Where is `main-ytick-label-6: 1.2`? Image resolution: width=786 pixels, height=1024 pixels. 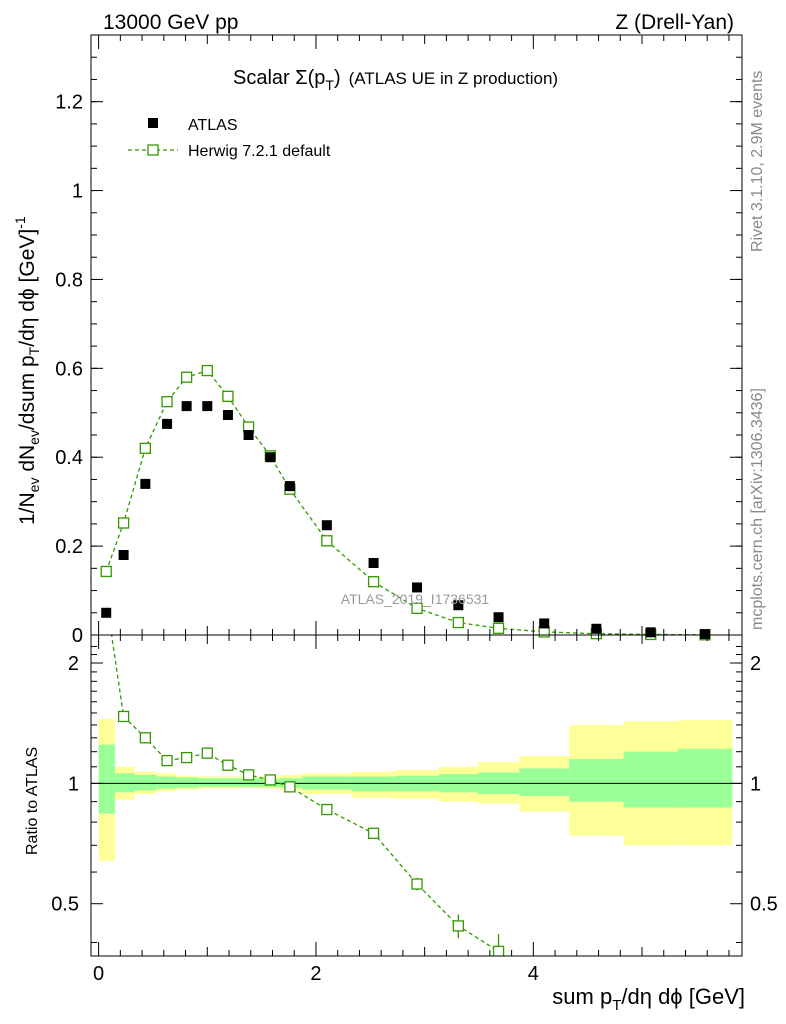
main-ytick-label-6: 1.2 is located at coordinates (69, 103).